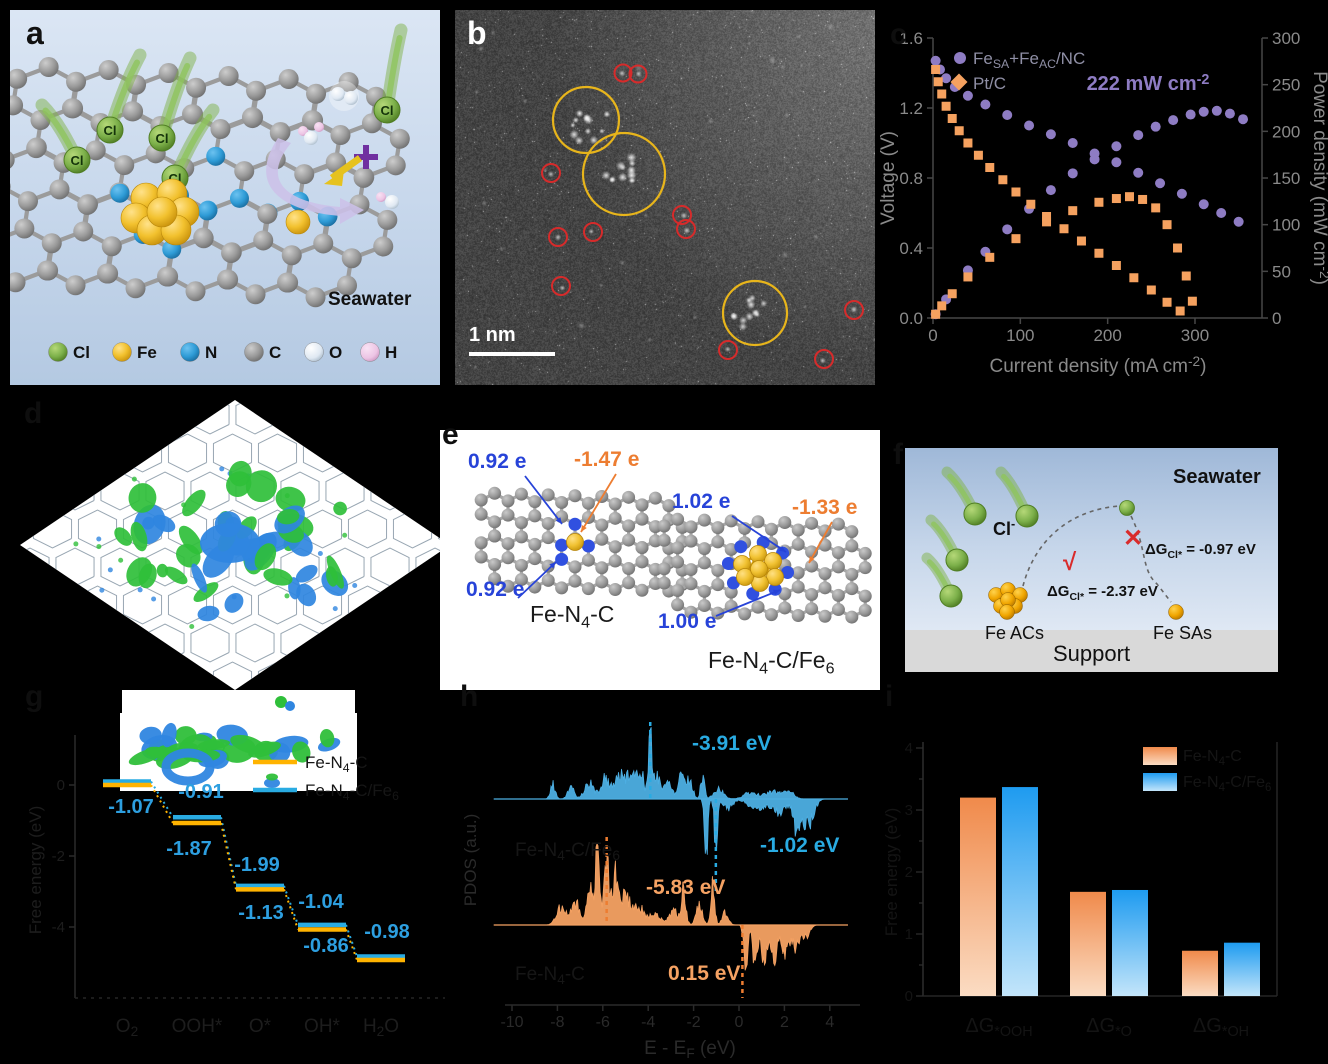  Describe the element at coordinates (315, 181) in the screenshot. I see `reaction-arrow` at that location.